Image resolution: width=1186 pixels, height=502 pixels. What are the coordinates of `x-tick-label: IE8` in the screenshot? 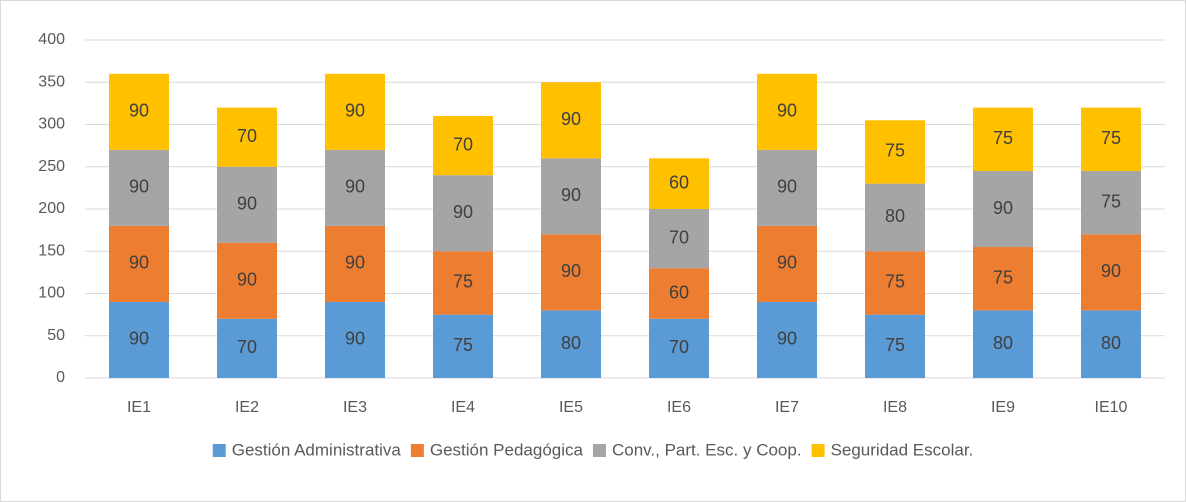 It's located at (895, 407).